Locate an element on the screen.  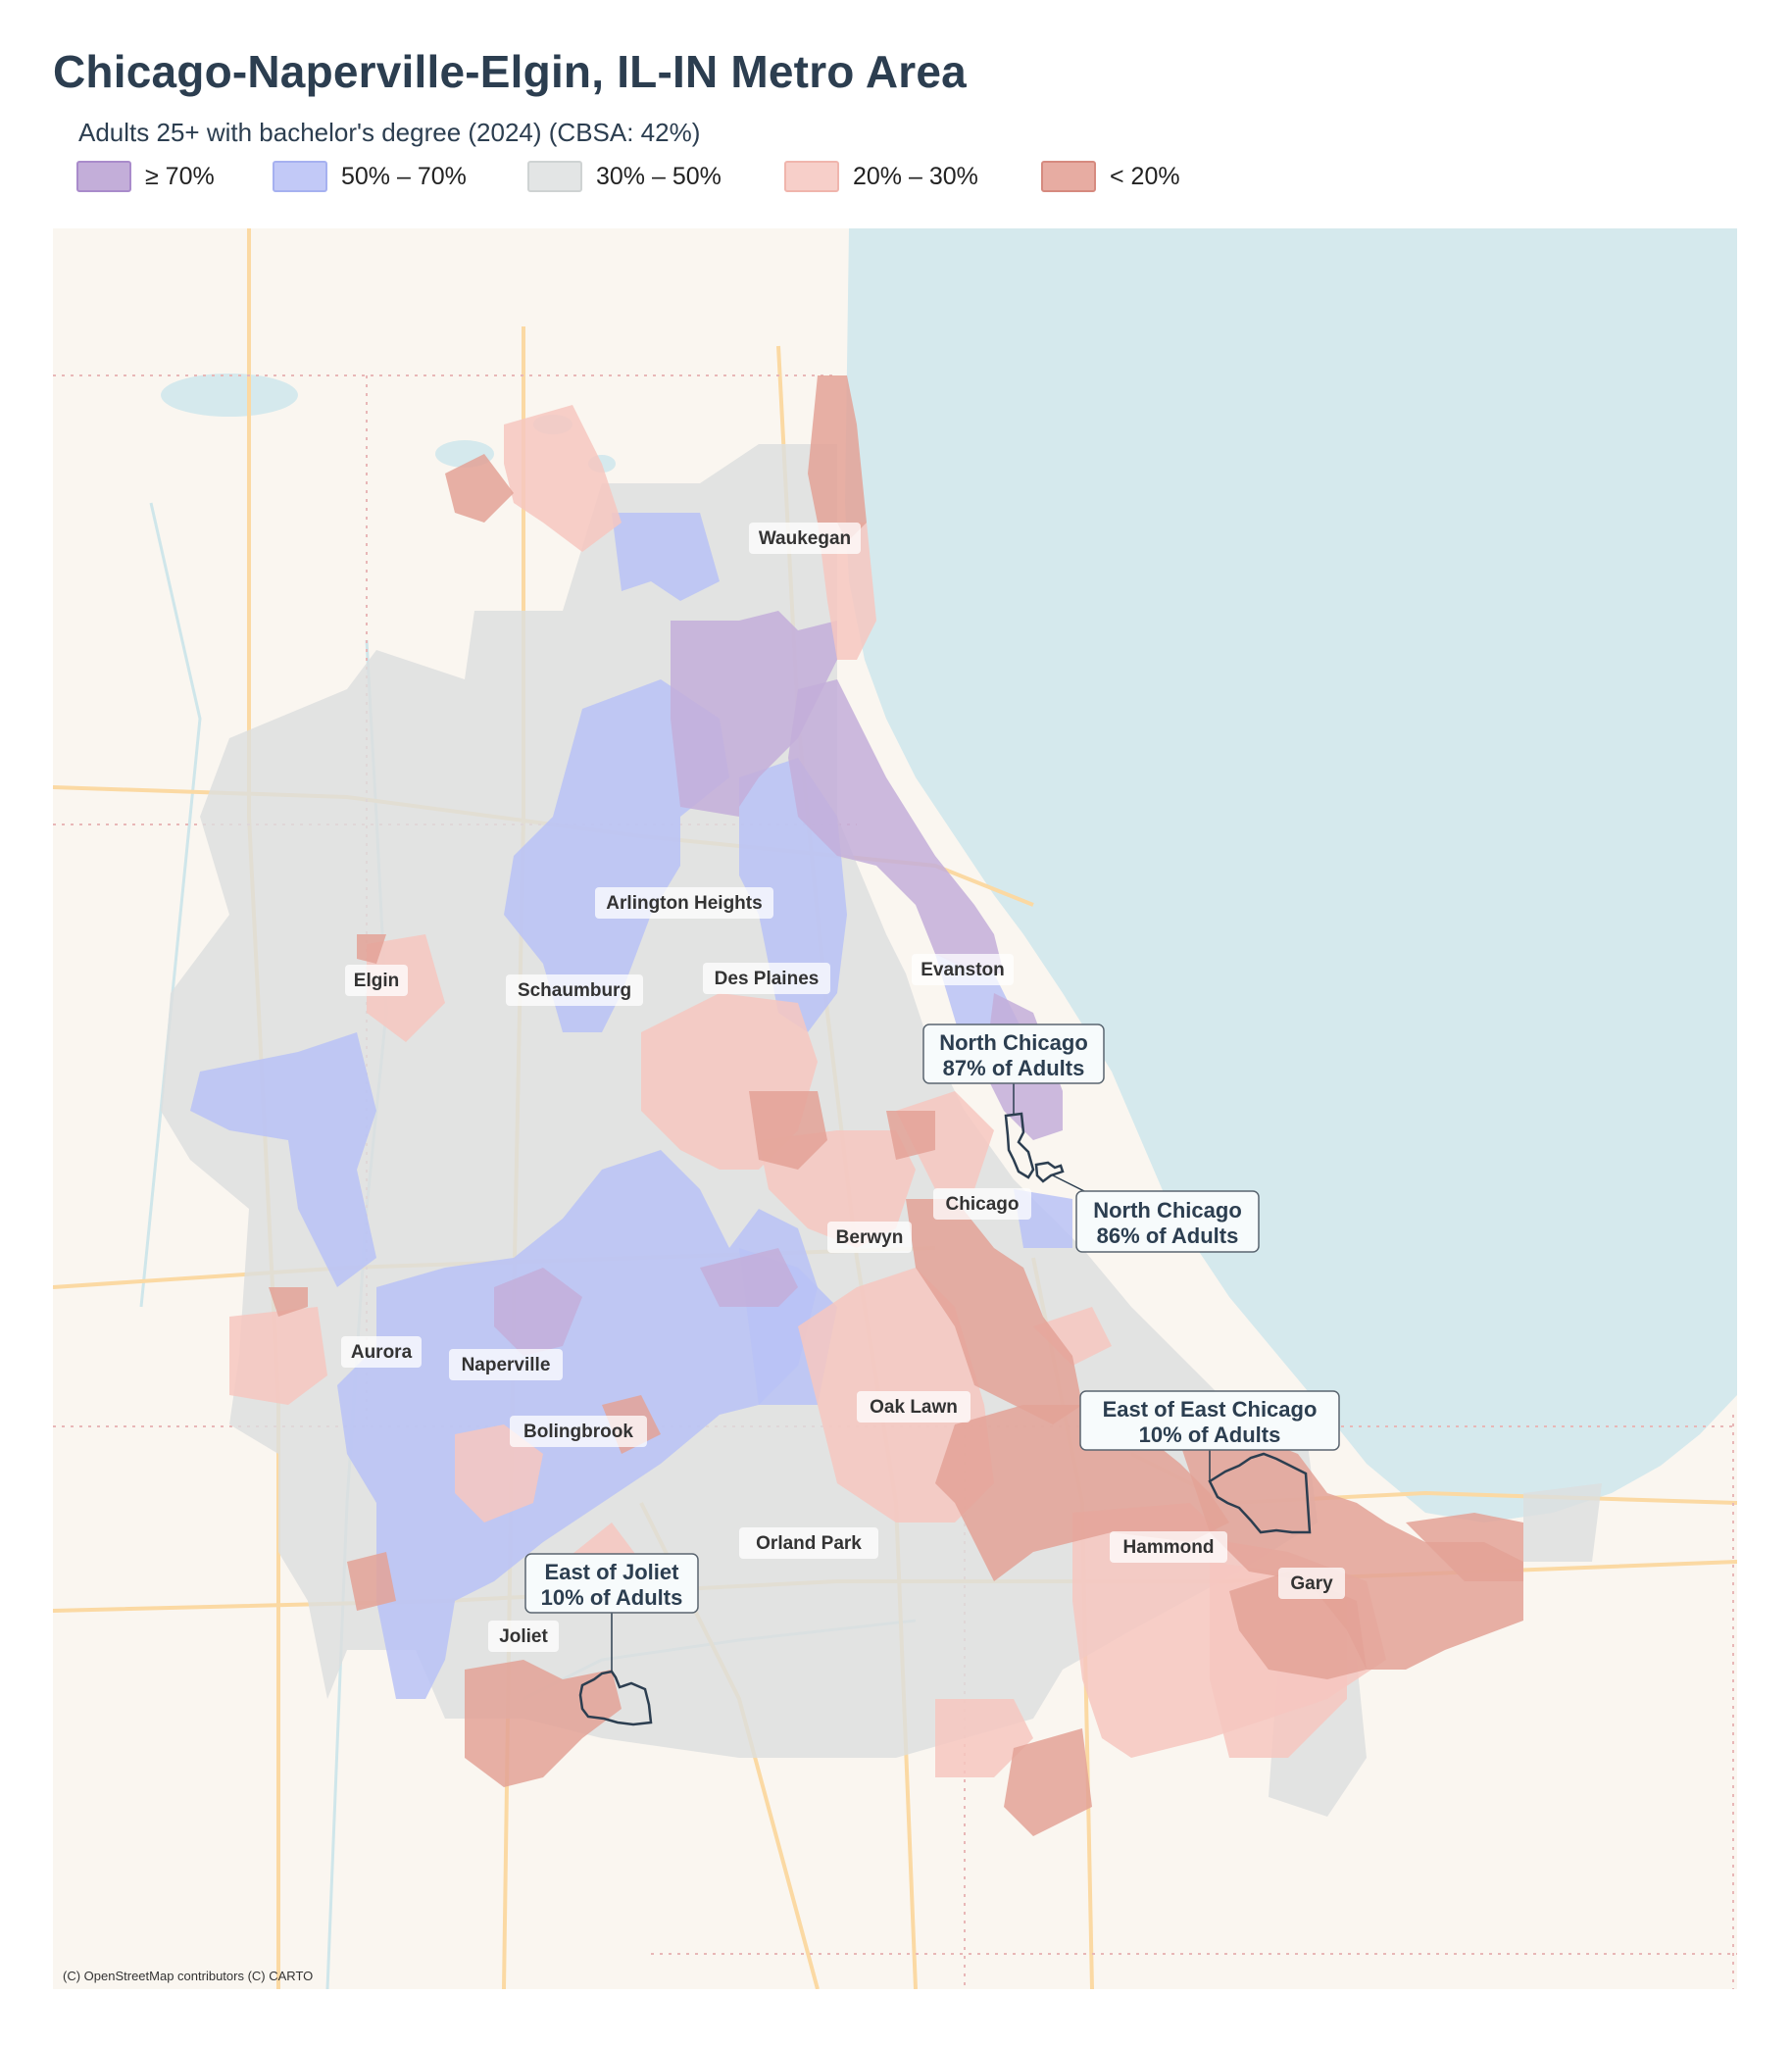
place-name: Oak Lawn is located at coordinates (914, 1407).